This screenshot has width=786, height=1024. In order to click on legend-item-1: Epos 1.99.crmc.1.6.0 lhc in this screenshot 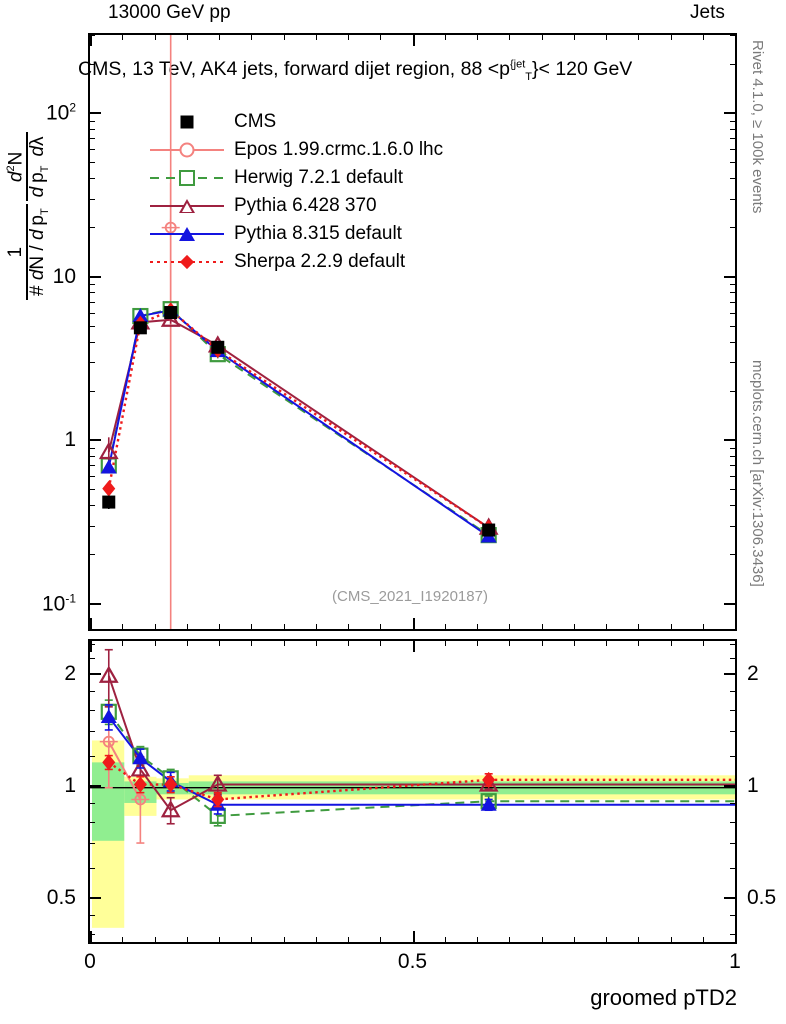, I will do `click(296, 150)`.